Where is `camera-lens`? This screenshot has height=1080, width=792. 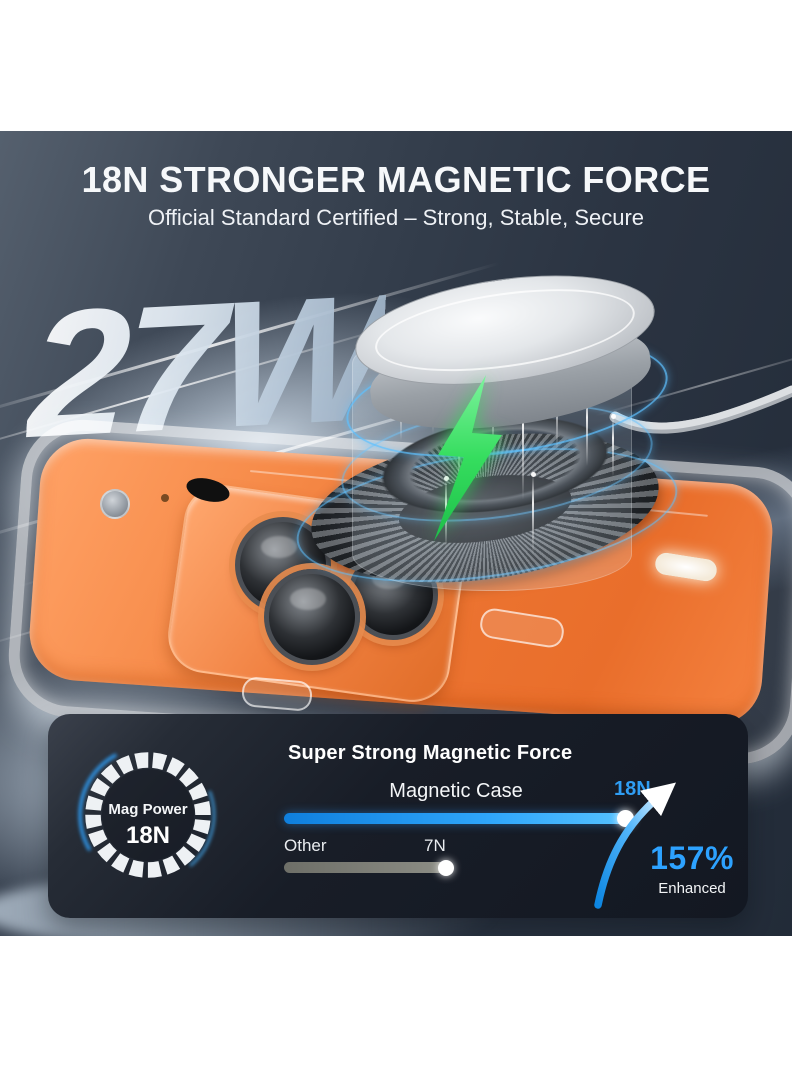 camera-lens is located at coordinates (312, 617).